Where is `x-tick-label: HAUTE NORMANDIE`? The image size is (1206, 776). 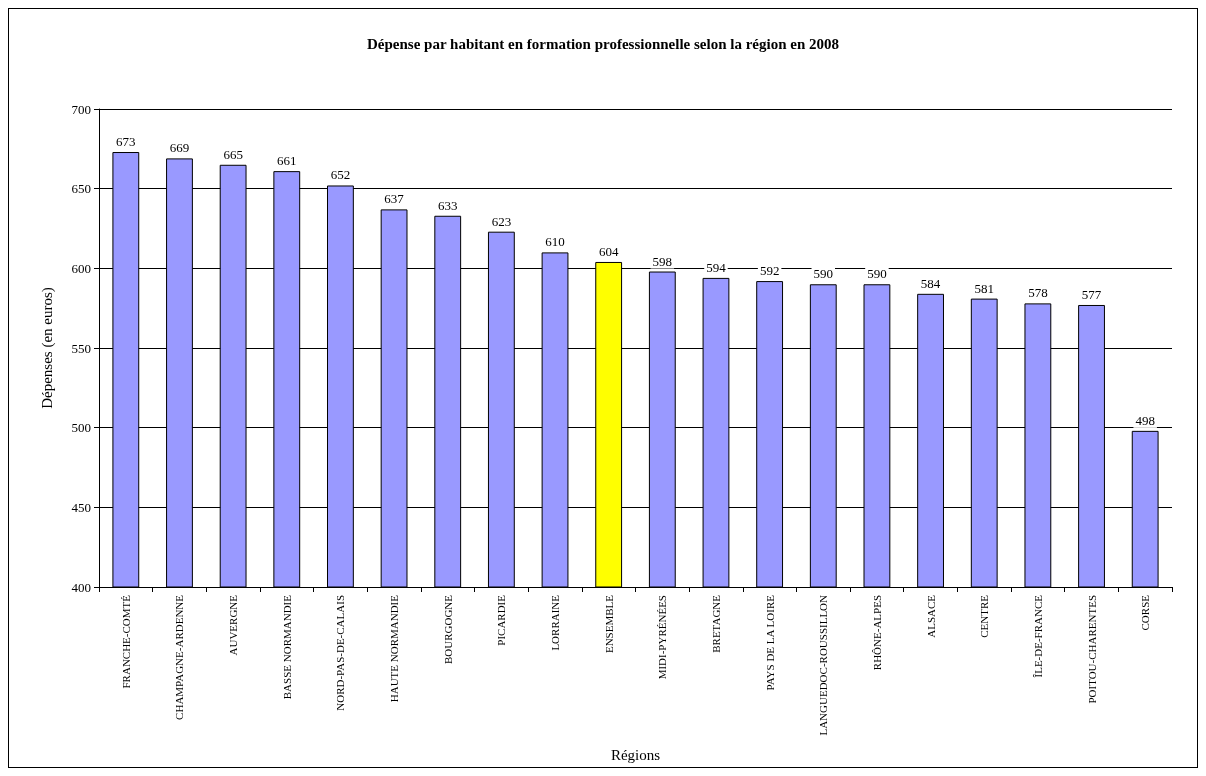
x-tick-label: HAUTE NORMANDIE is located at coordinates (394, 648).